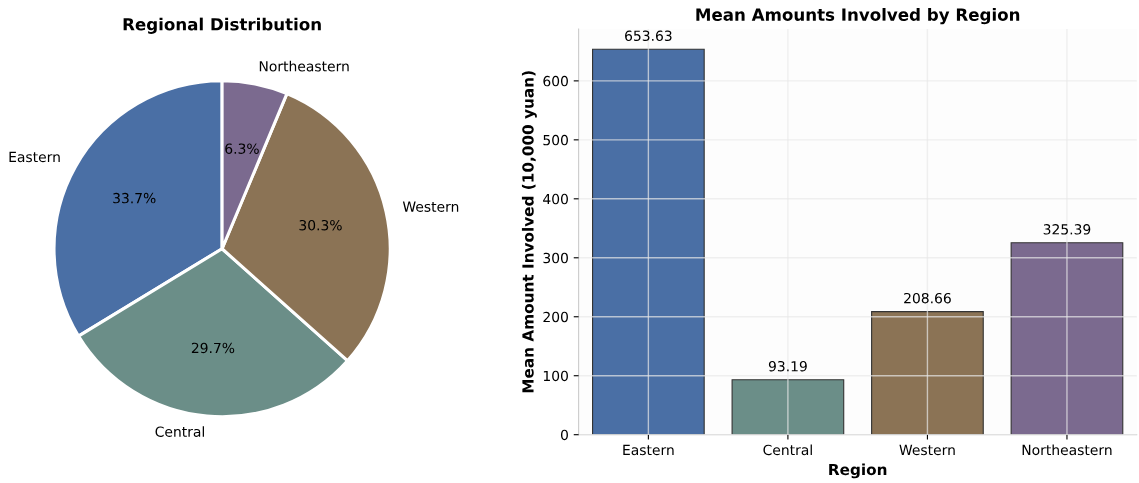 The height and width of the screenshot is (483, 1139). I want to click on y-tick-label: 200, so click(555, 317).